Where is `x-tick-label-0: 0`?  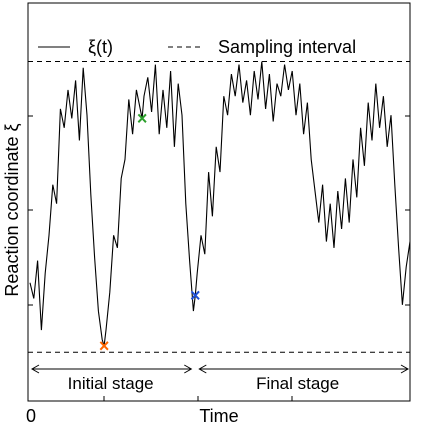
x-tick-label-0: 0 is located at coordinates (31, 416).